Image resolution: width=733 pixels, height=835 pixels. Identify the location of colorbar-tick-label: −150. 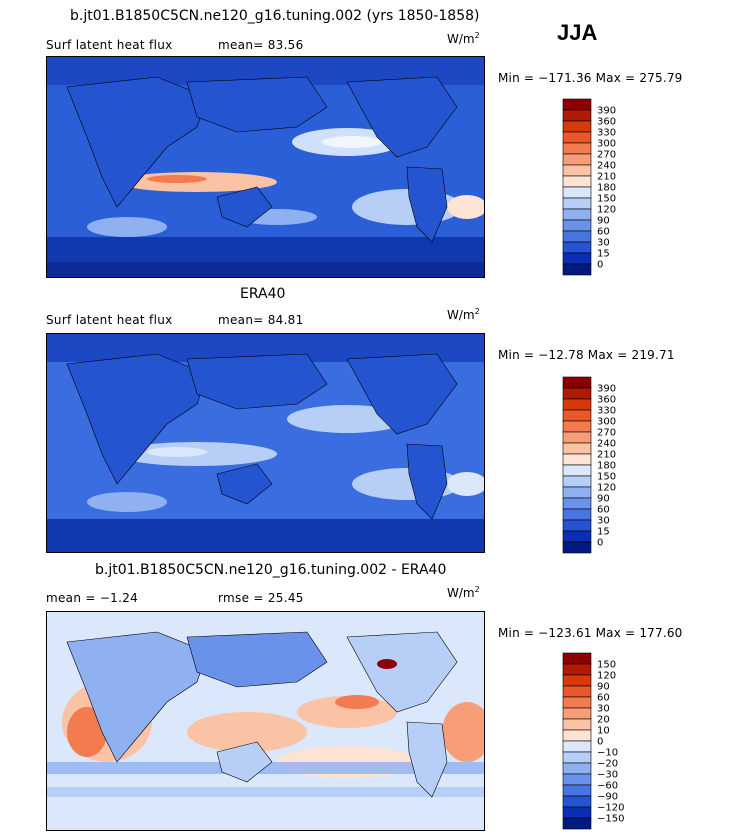
(610, 819).